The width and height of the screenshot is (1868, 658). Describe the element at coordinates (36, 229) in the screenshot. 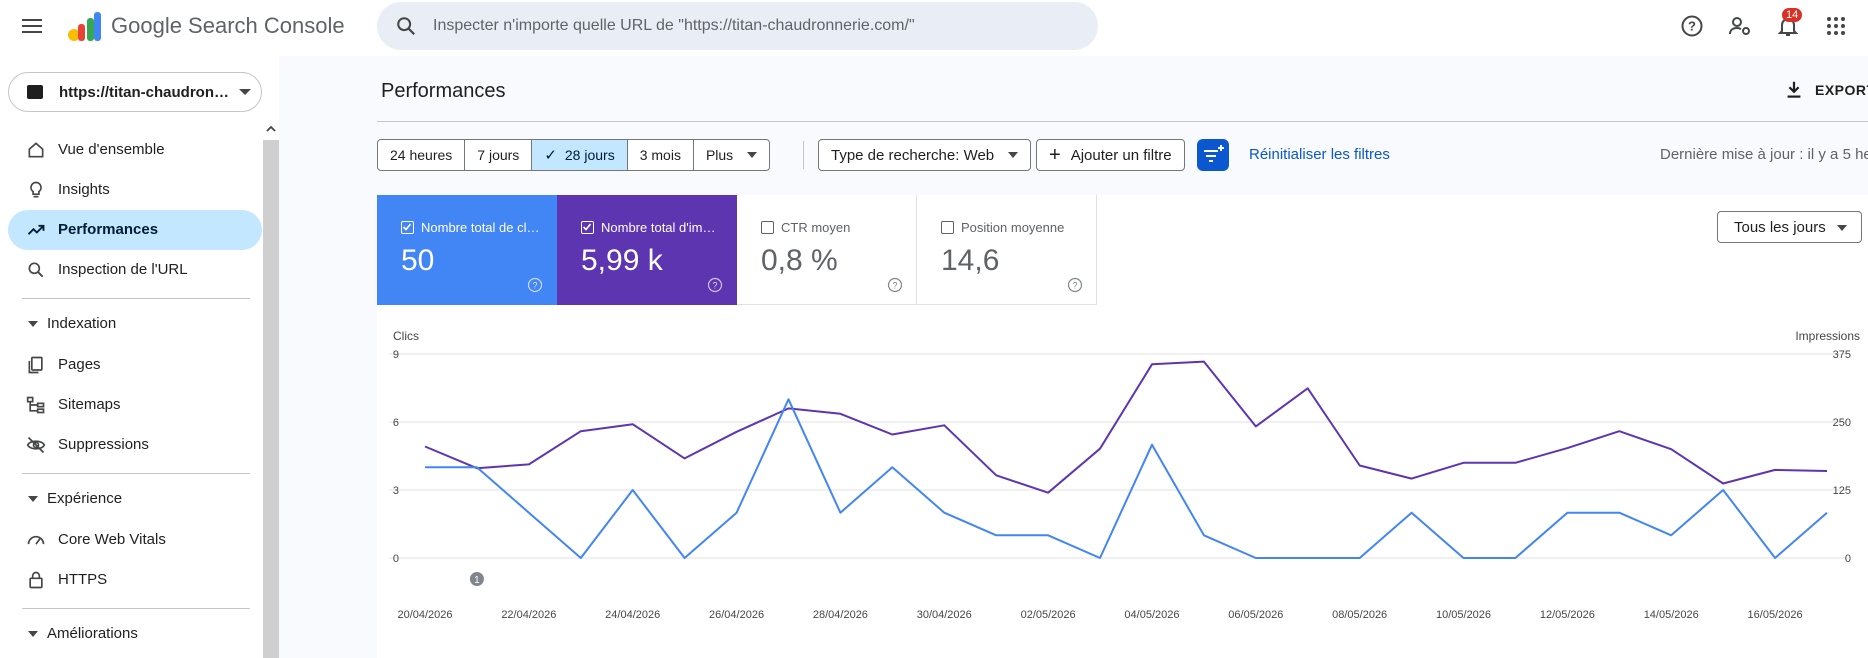

I see `trending-up-icon` at that location.